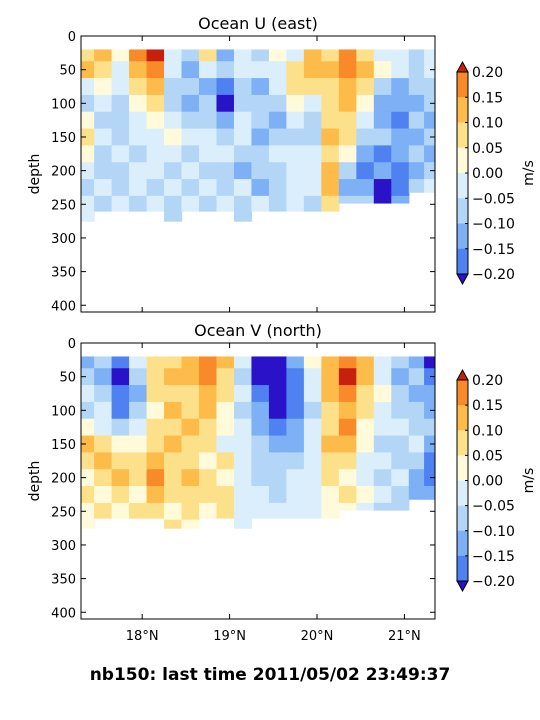  Describe the element at coordinates (63, 546) in the screenshot. I see `y-tick-label: 300` at that location.